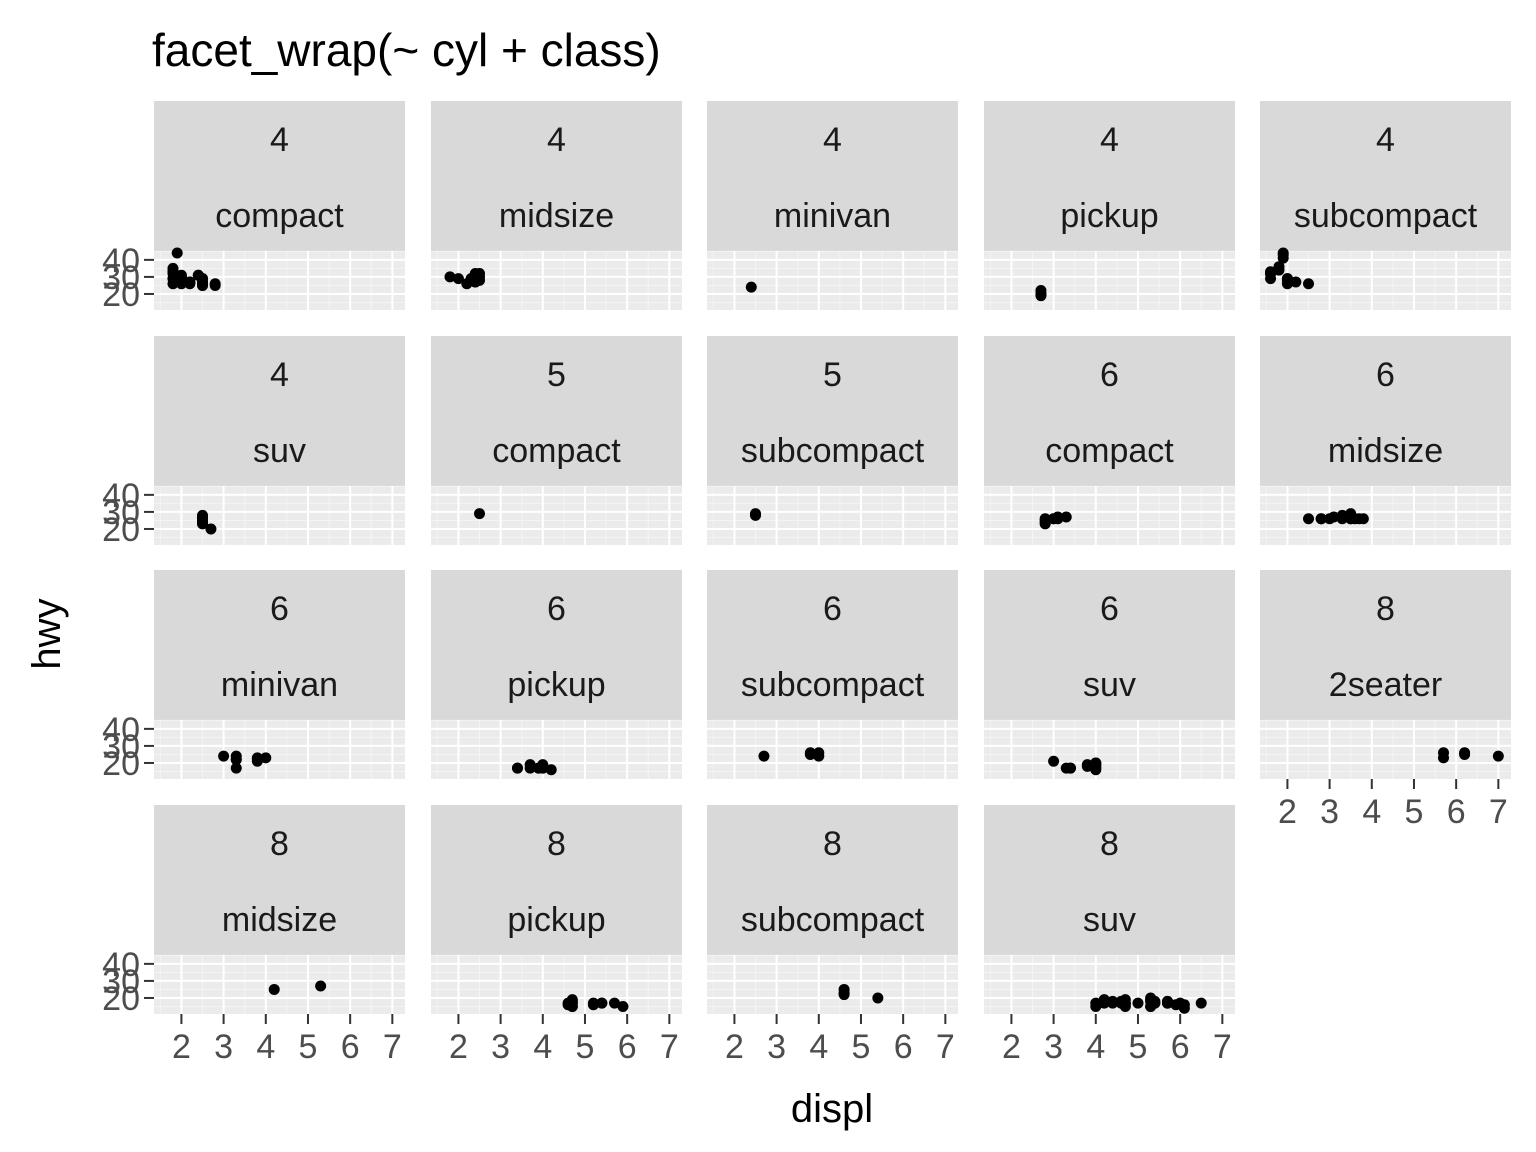 This screenshot has width=1536, height=1152. I want to click on chart-title: facet_wrap(~ cyl + class), so click(406, 50).